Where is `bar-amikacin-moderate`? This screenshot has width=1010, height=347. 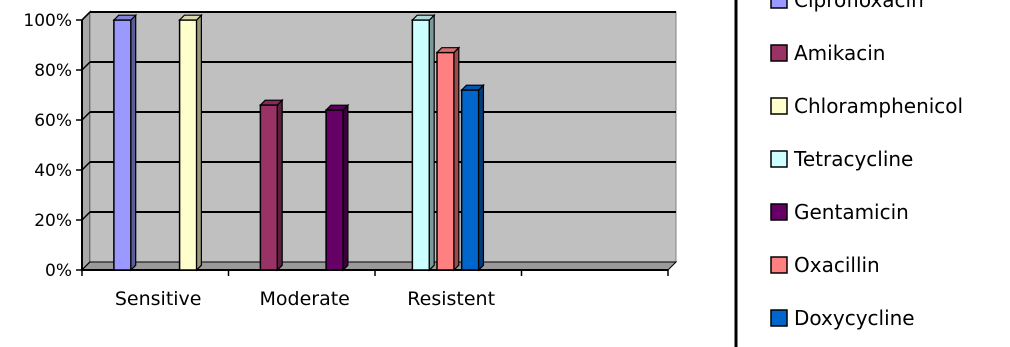
bar-amikacin-moderate is located at coordinates (271, 185).